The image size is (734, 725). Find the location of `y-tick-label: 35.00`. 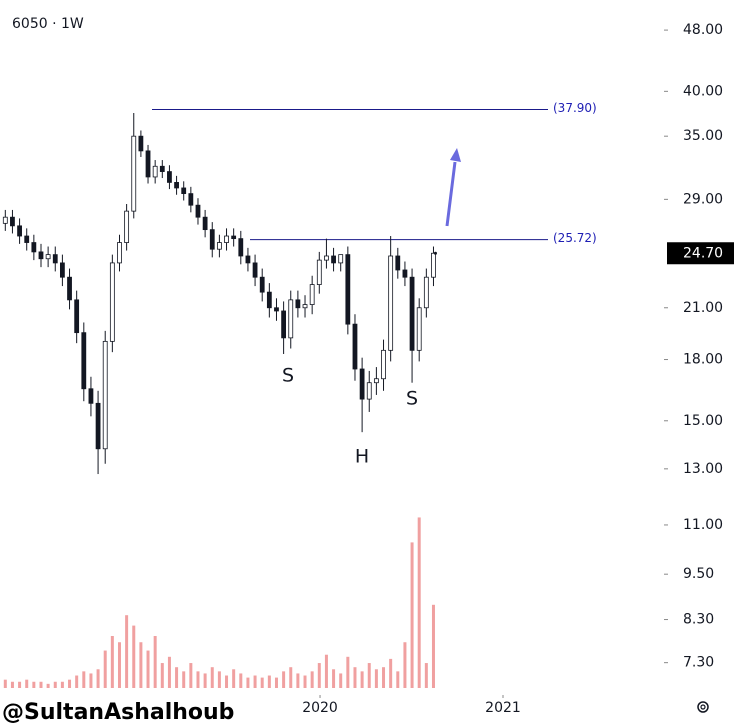

y-tick-label: 35.00 is located at coordinates (703, 136).